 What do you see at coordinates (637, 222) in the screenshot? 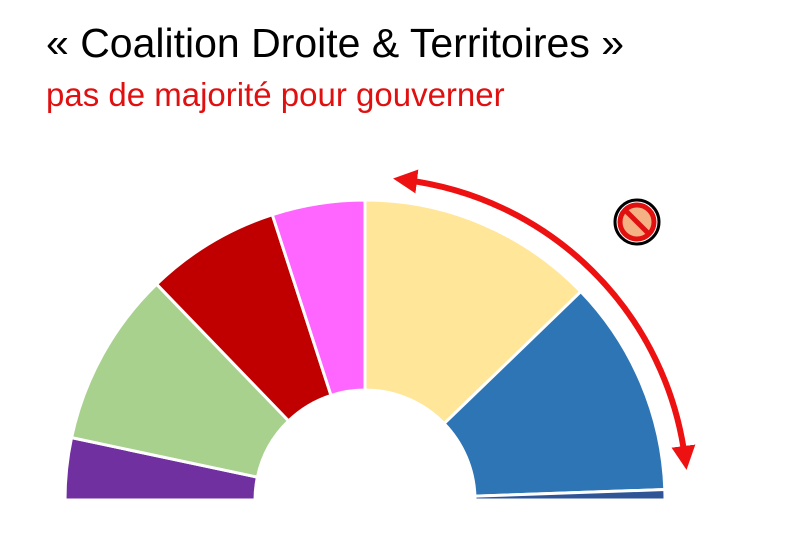
I see `forbidden-icon` at bounding box center [637, 222].